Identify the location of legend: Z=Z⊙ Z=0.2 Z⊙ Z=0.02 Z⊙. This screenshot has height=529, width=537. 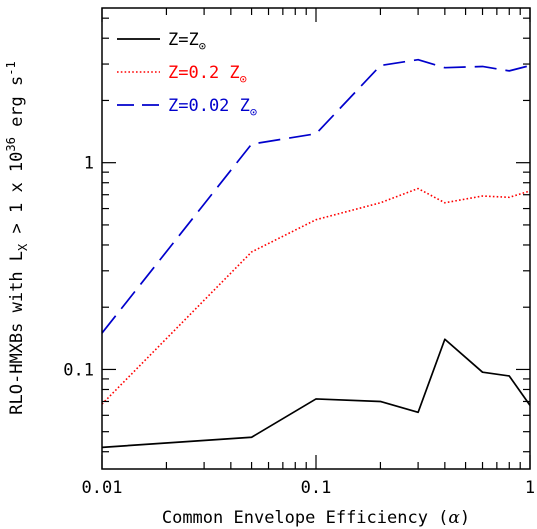
(187, 74).